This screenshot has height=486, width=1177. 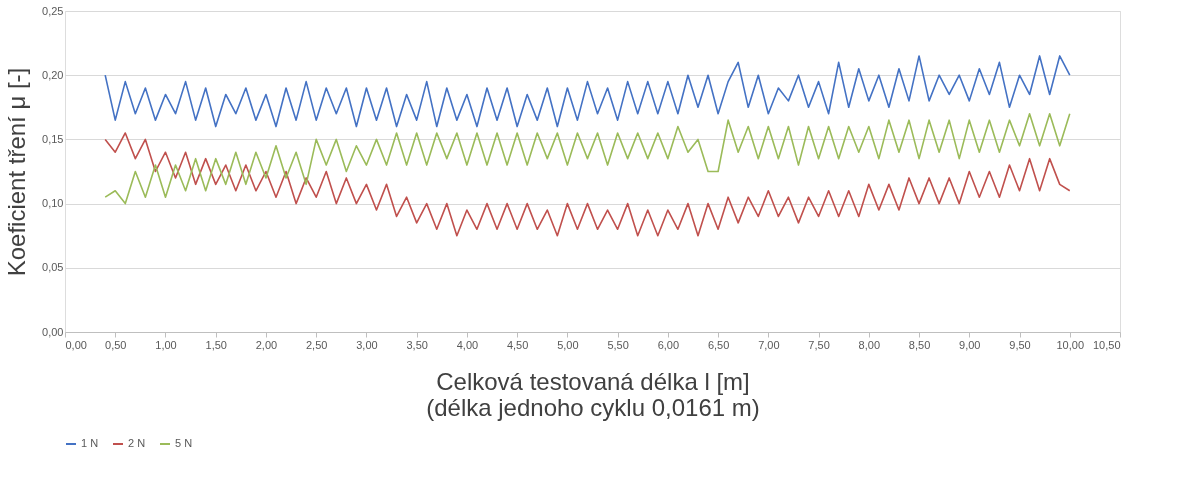 What do you see at coordinates (53, 267) in the screenshot?
I see `y-tick-label: 0,05` at bounding box center [53, 267].